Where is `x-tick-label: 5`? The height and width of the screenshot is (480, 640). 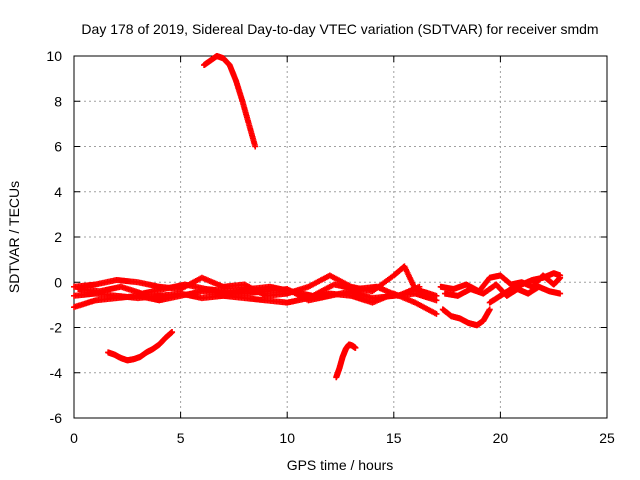 x-tick-label: 5 is located at coordinates (181, 438).